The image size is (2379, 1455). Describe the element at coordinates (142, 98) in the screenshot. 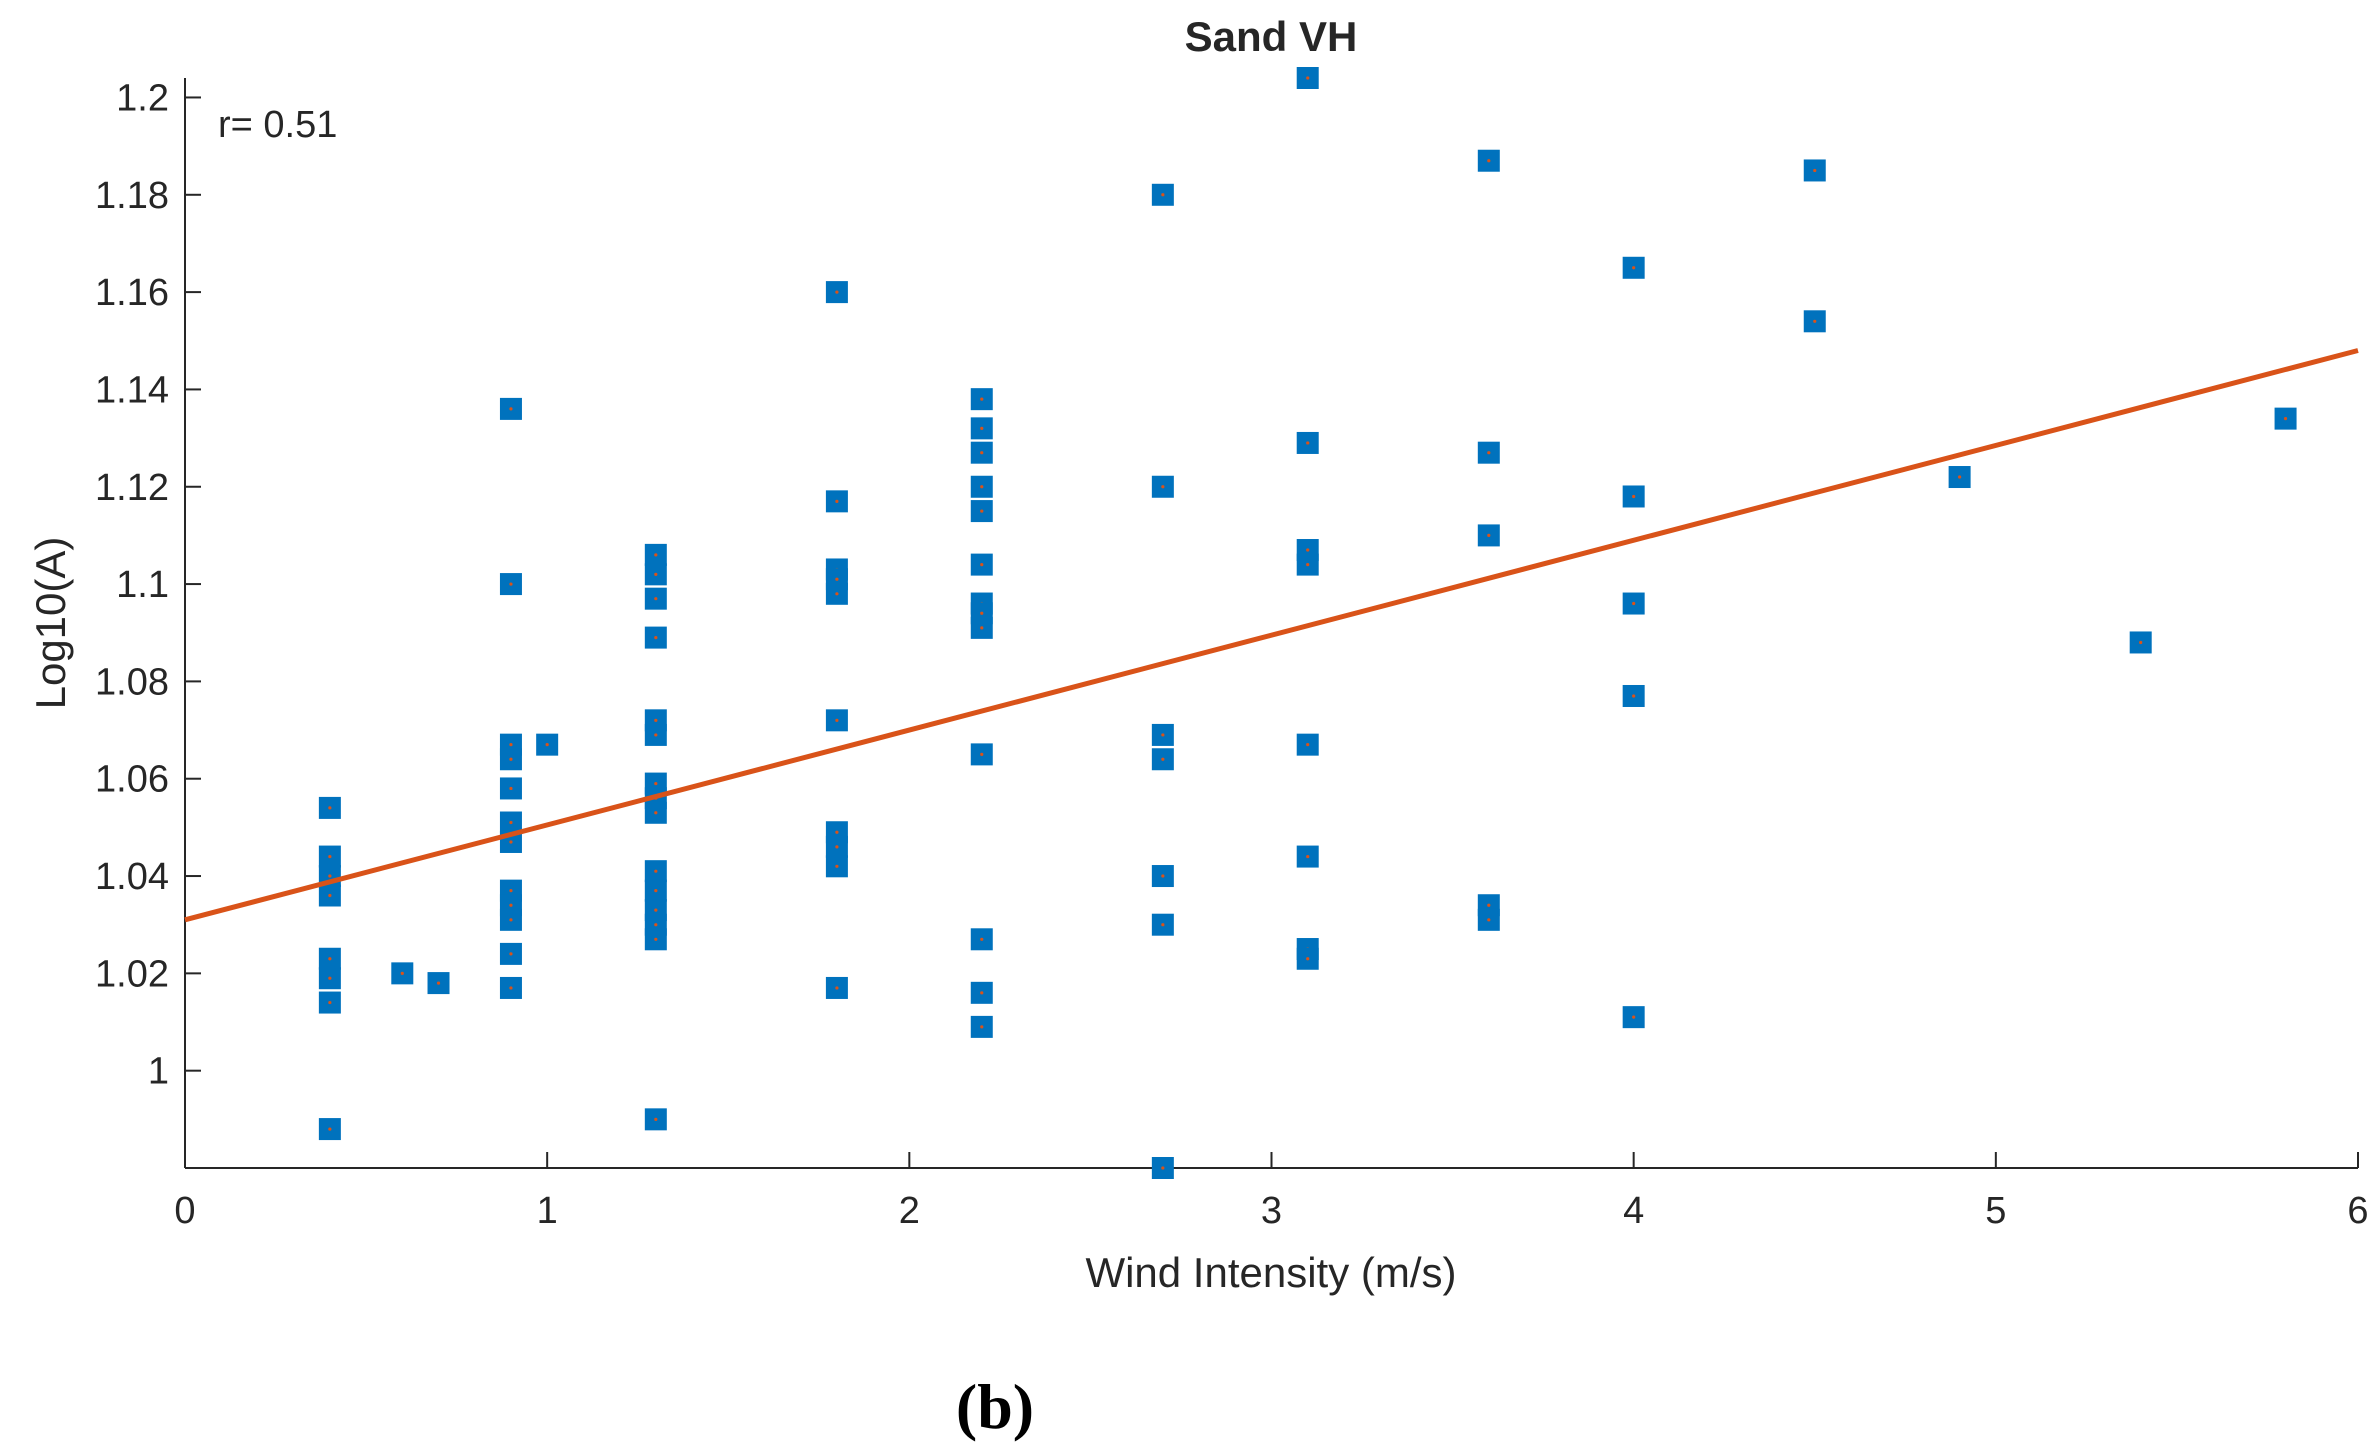

I see `y-tick-label: 1.2` at that location.